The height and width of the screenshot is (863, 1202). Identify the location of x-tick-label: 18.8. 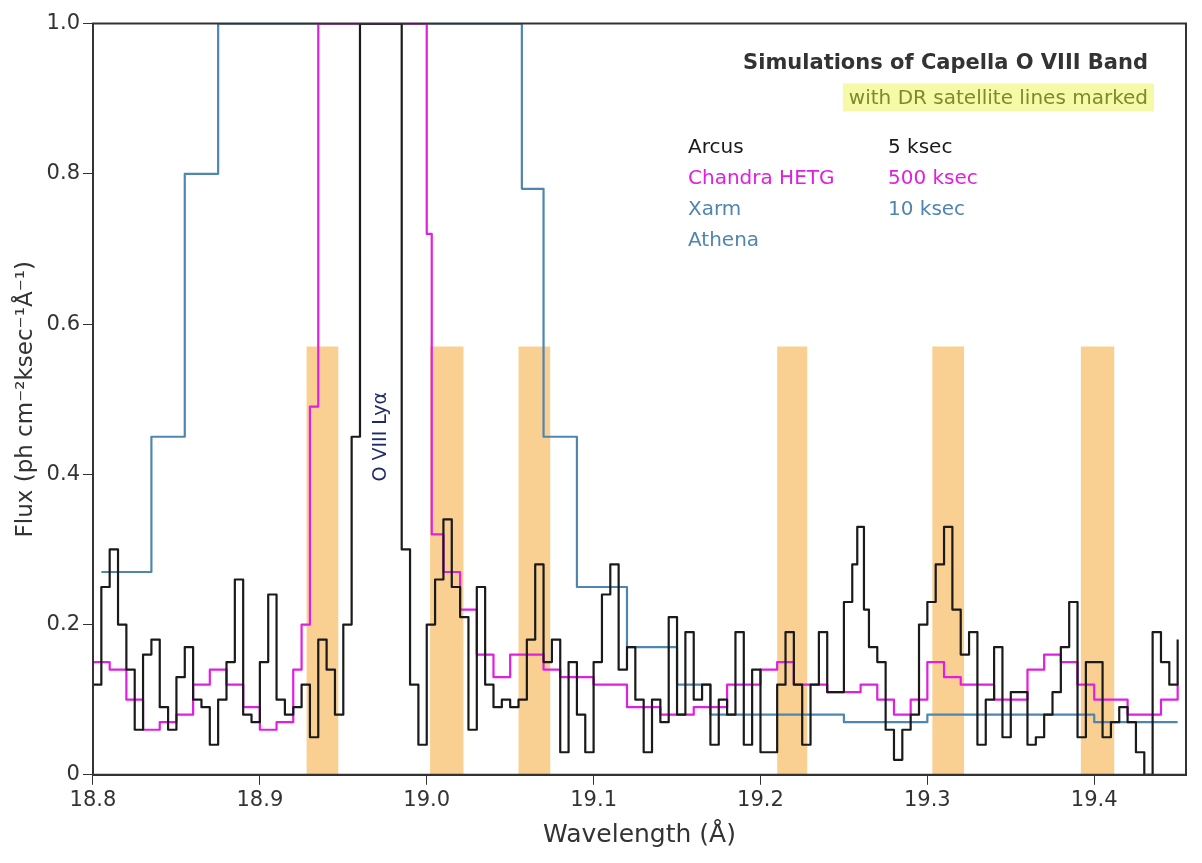
(93, 798).